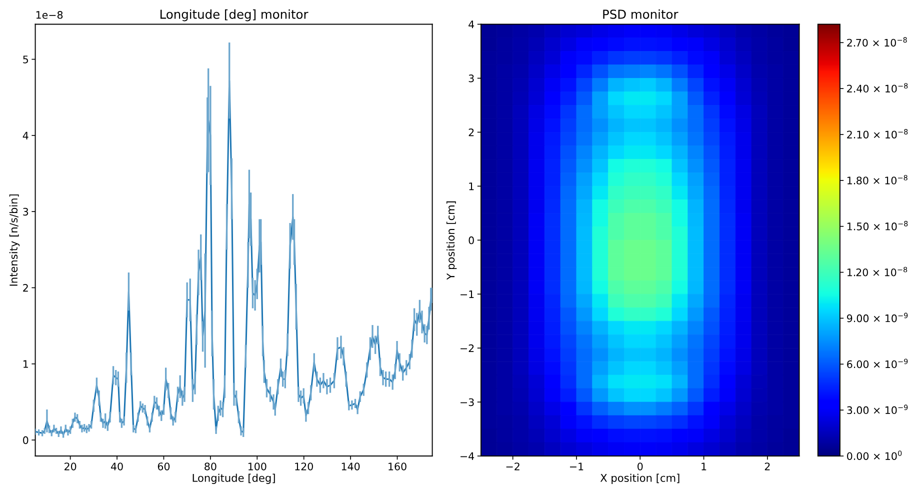  Describe the element at coordinates (257, 466) in the screenshot. I see `x-tick-label: 100` at that location.